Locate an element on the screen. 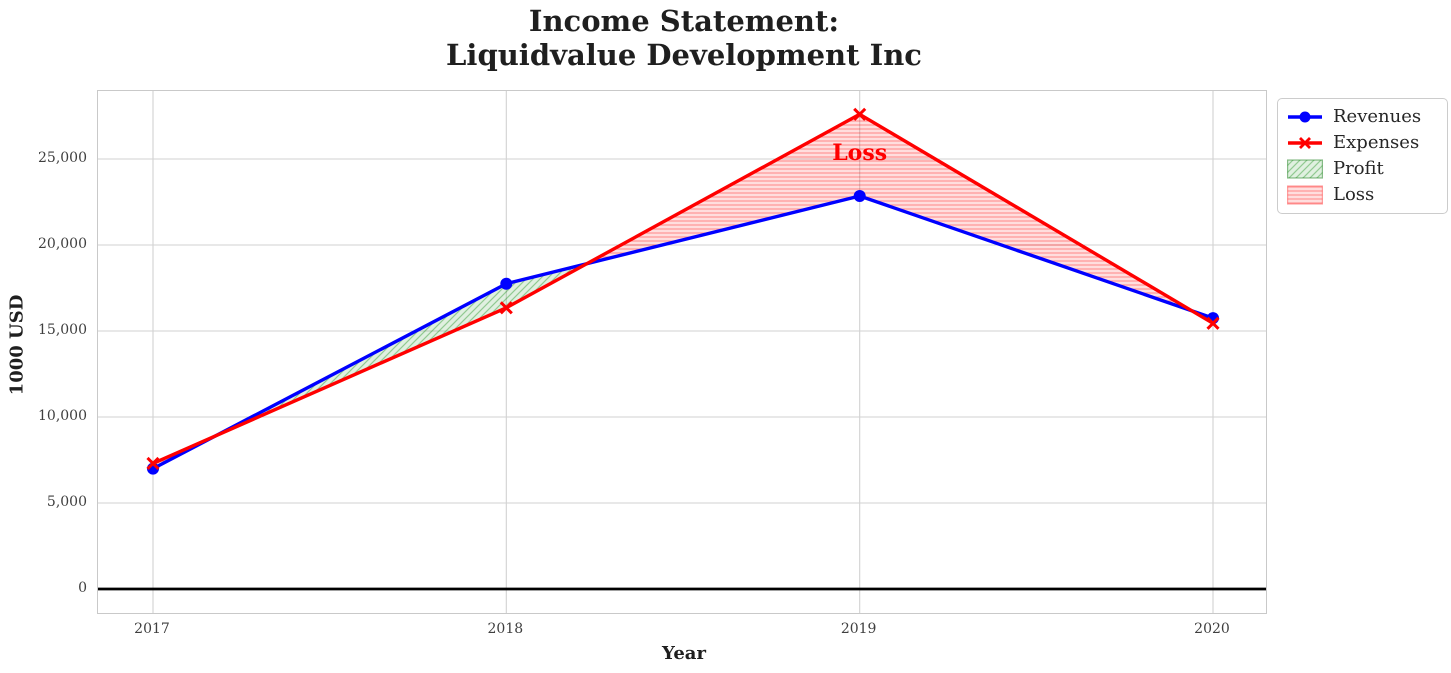 This screenshot has height=673, width=1451. legend-label-revenues: Revenues is located at coordinates (1377, 116).